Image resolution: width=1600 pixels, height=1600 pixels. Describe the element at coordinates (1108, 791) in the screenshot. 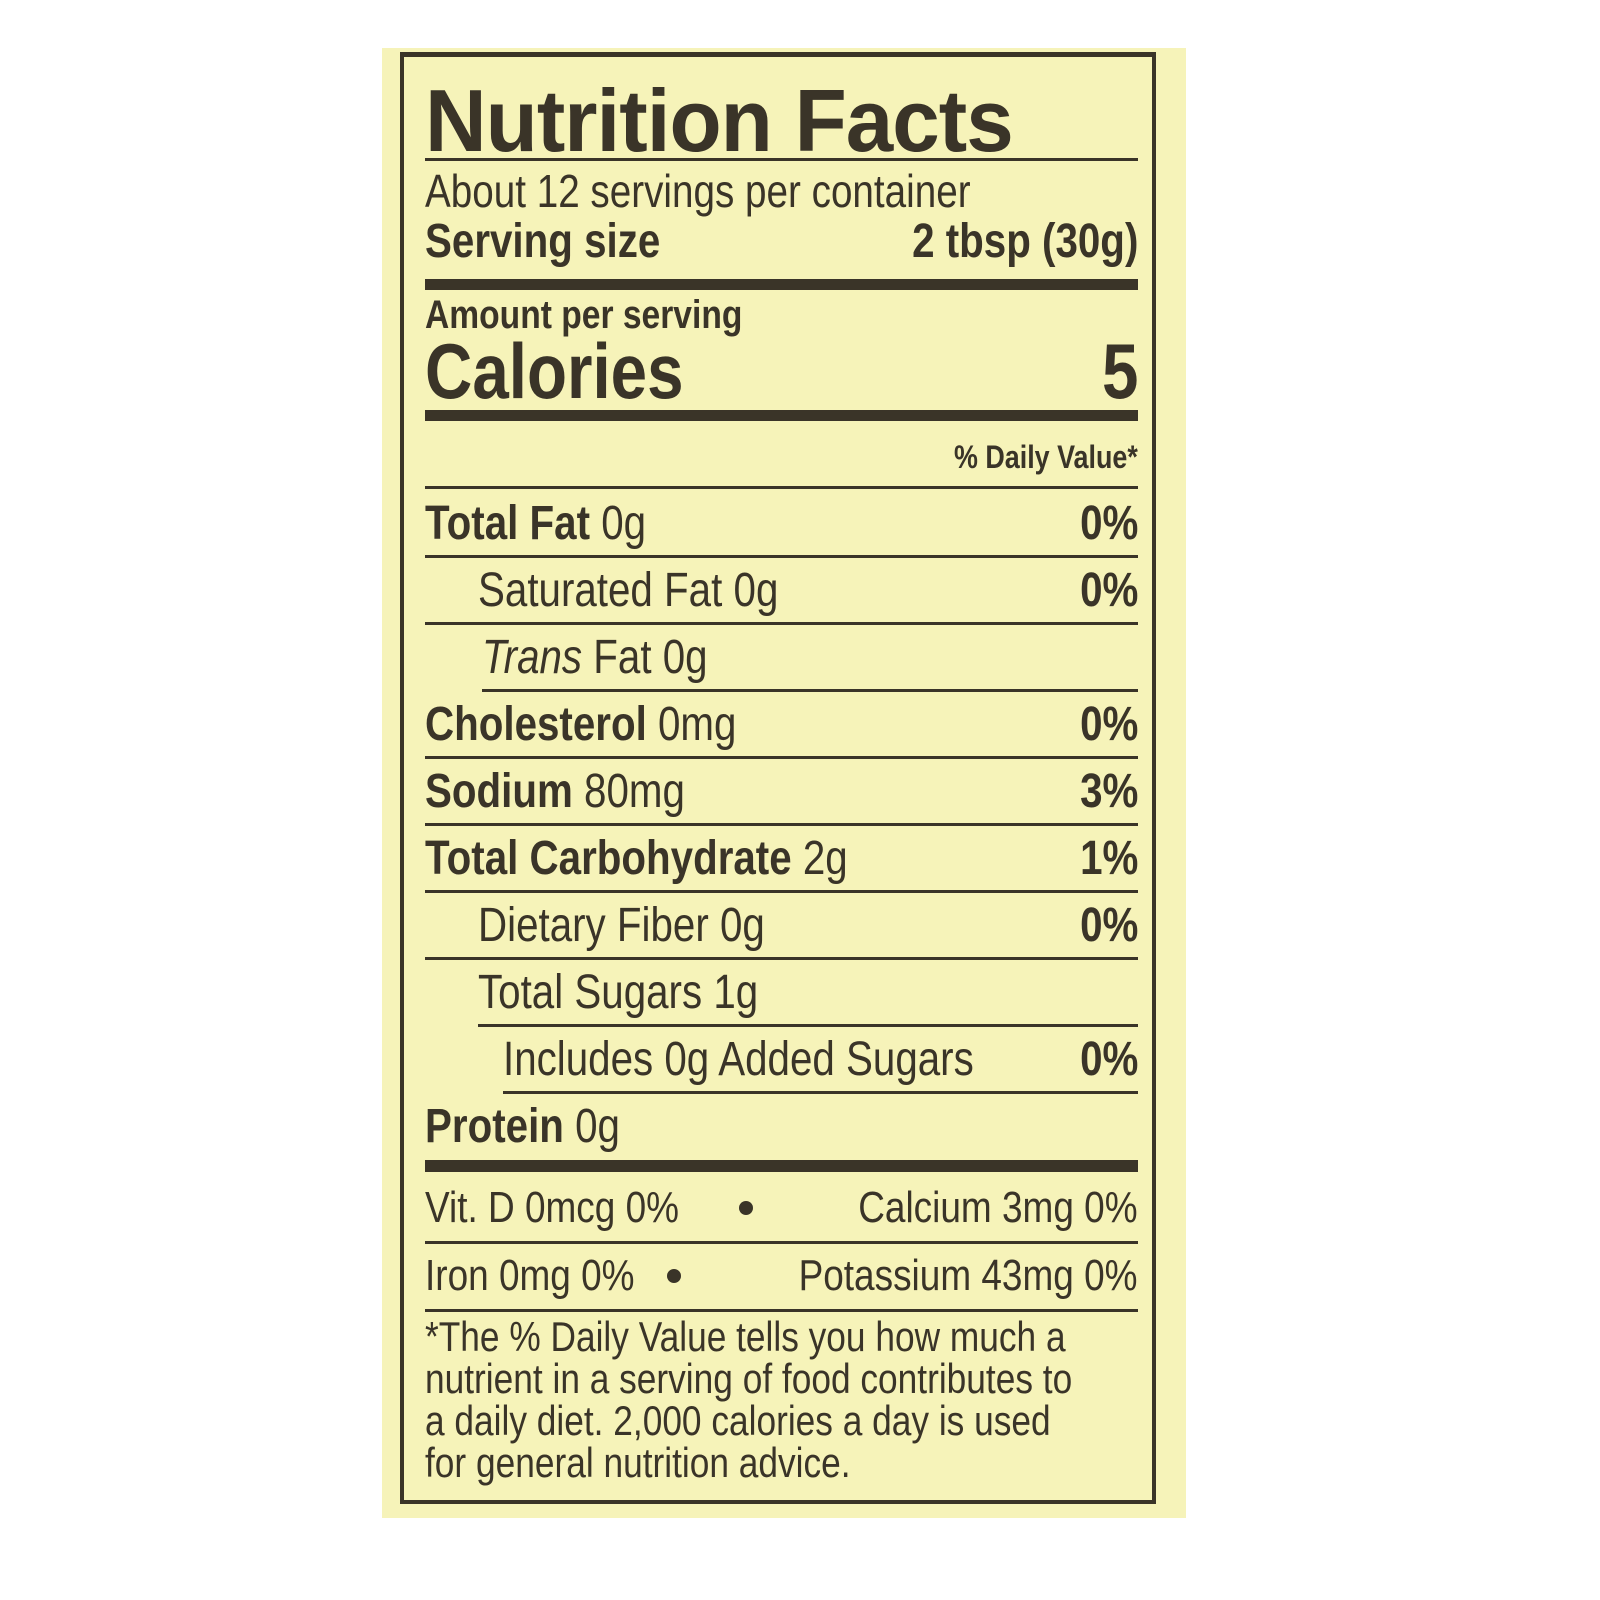

I see `nutrient-daily-value: 3%` at that location.